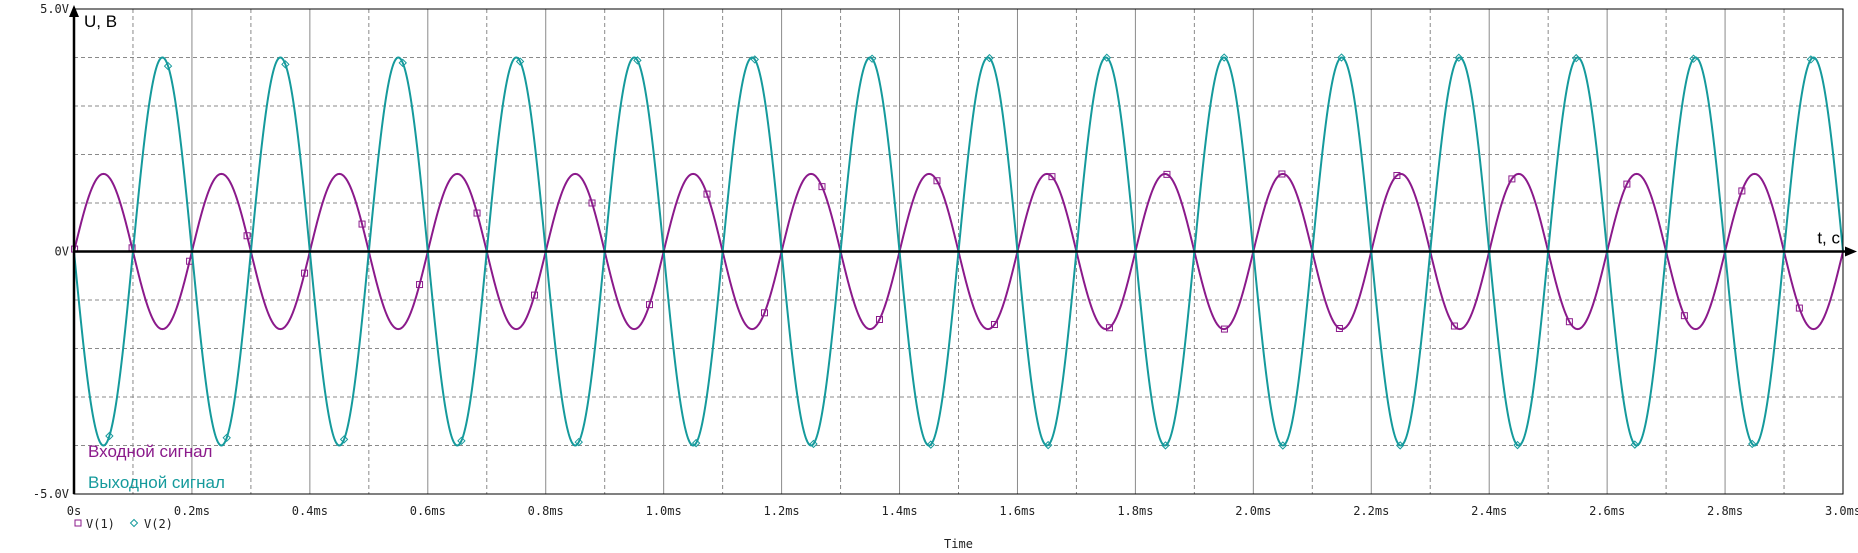  Describe the element at coordinates (1135, 511) in the screenshot. I see `x-tick-label: 1.8ms` at that location.